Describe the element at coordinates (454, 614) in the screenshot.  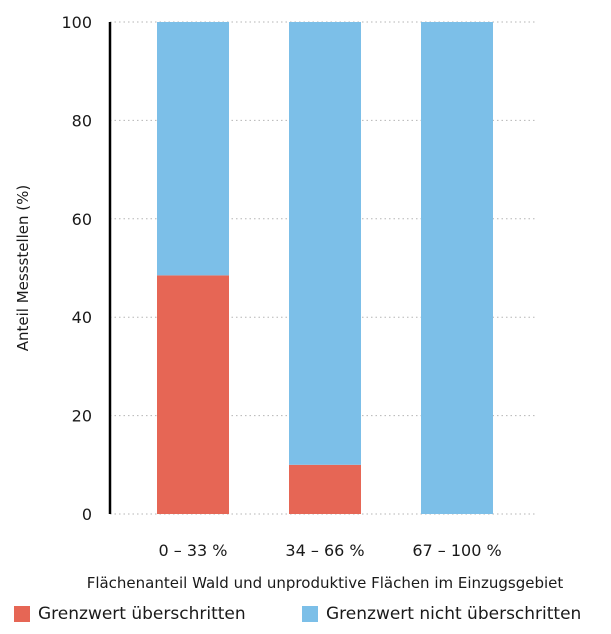
I see `legend-label-not-exceeded: Grenzwert nicht überschritten` at that location.